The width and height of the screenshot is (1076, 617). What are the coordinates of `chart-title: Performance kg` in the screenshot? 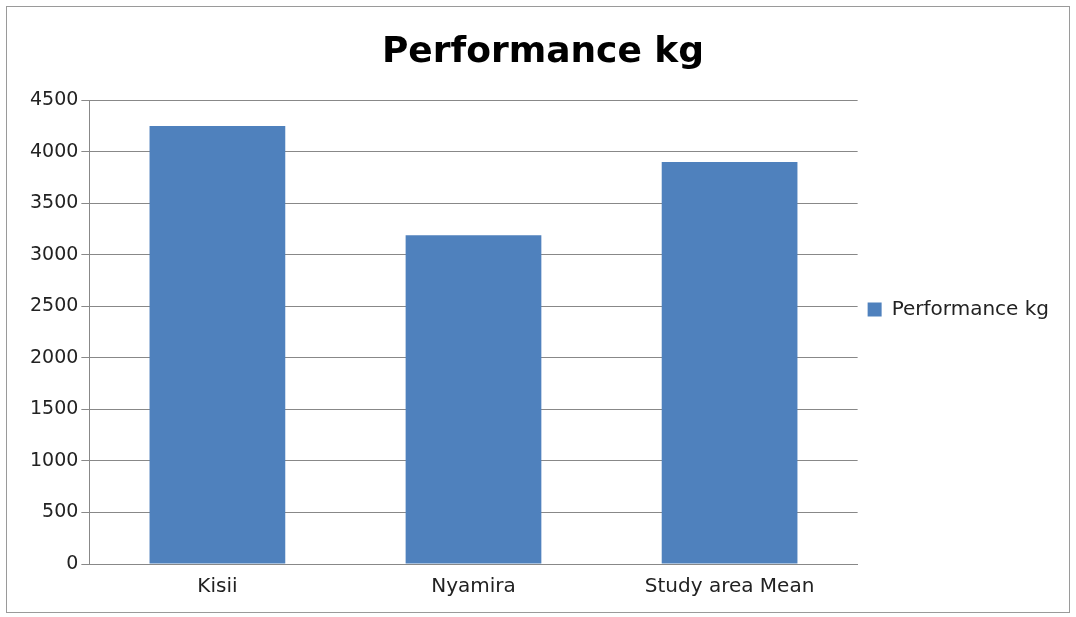 It's located at (543, 49).